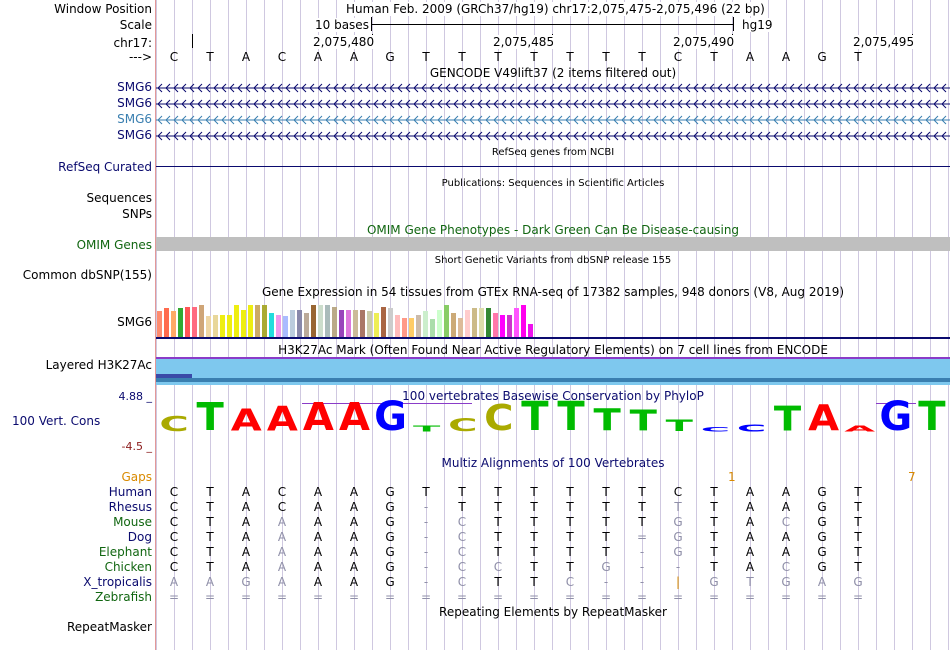 The width and height of the screenshot is (950, 650). Describe the element at coordinates (553, 166) in the screenshot. I see `refseq-gene-line` at that location.